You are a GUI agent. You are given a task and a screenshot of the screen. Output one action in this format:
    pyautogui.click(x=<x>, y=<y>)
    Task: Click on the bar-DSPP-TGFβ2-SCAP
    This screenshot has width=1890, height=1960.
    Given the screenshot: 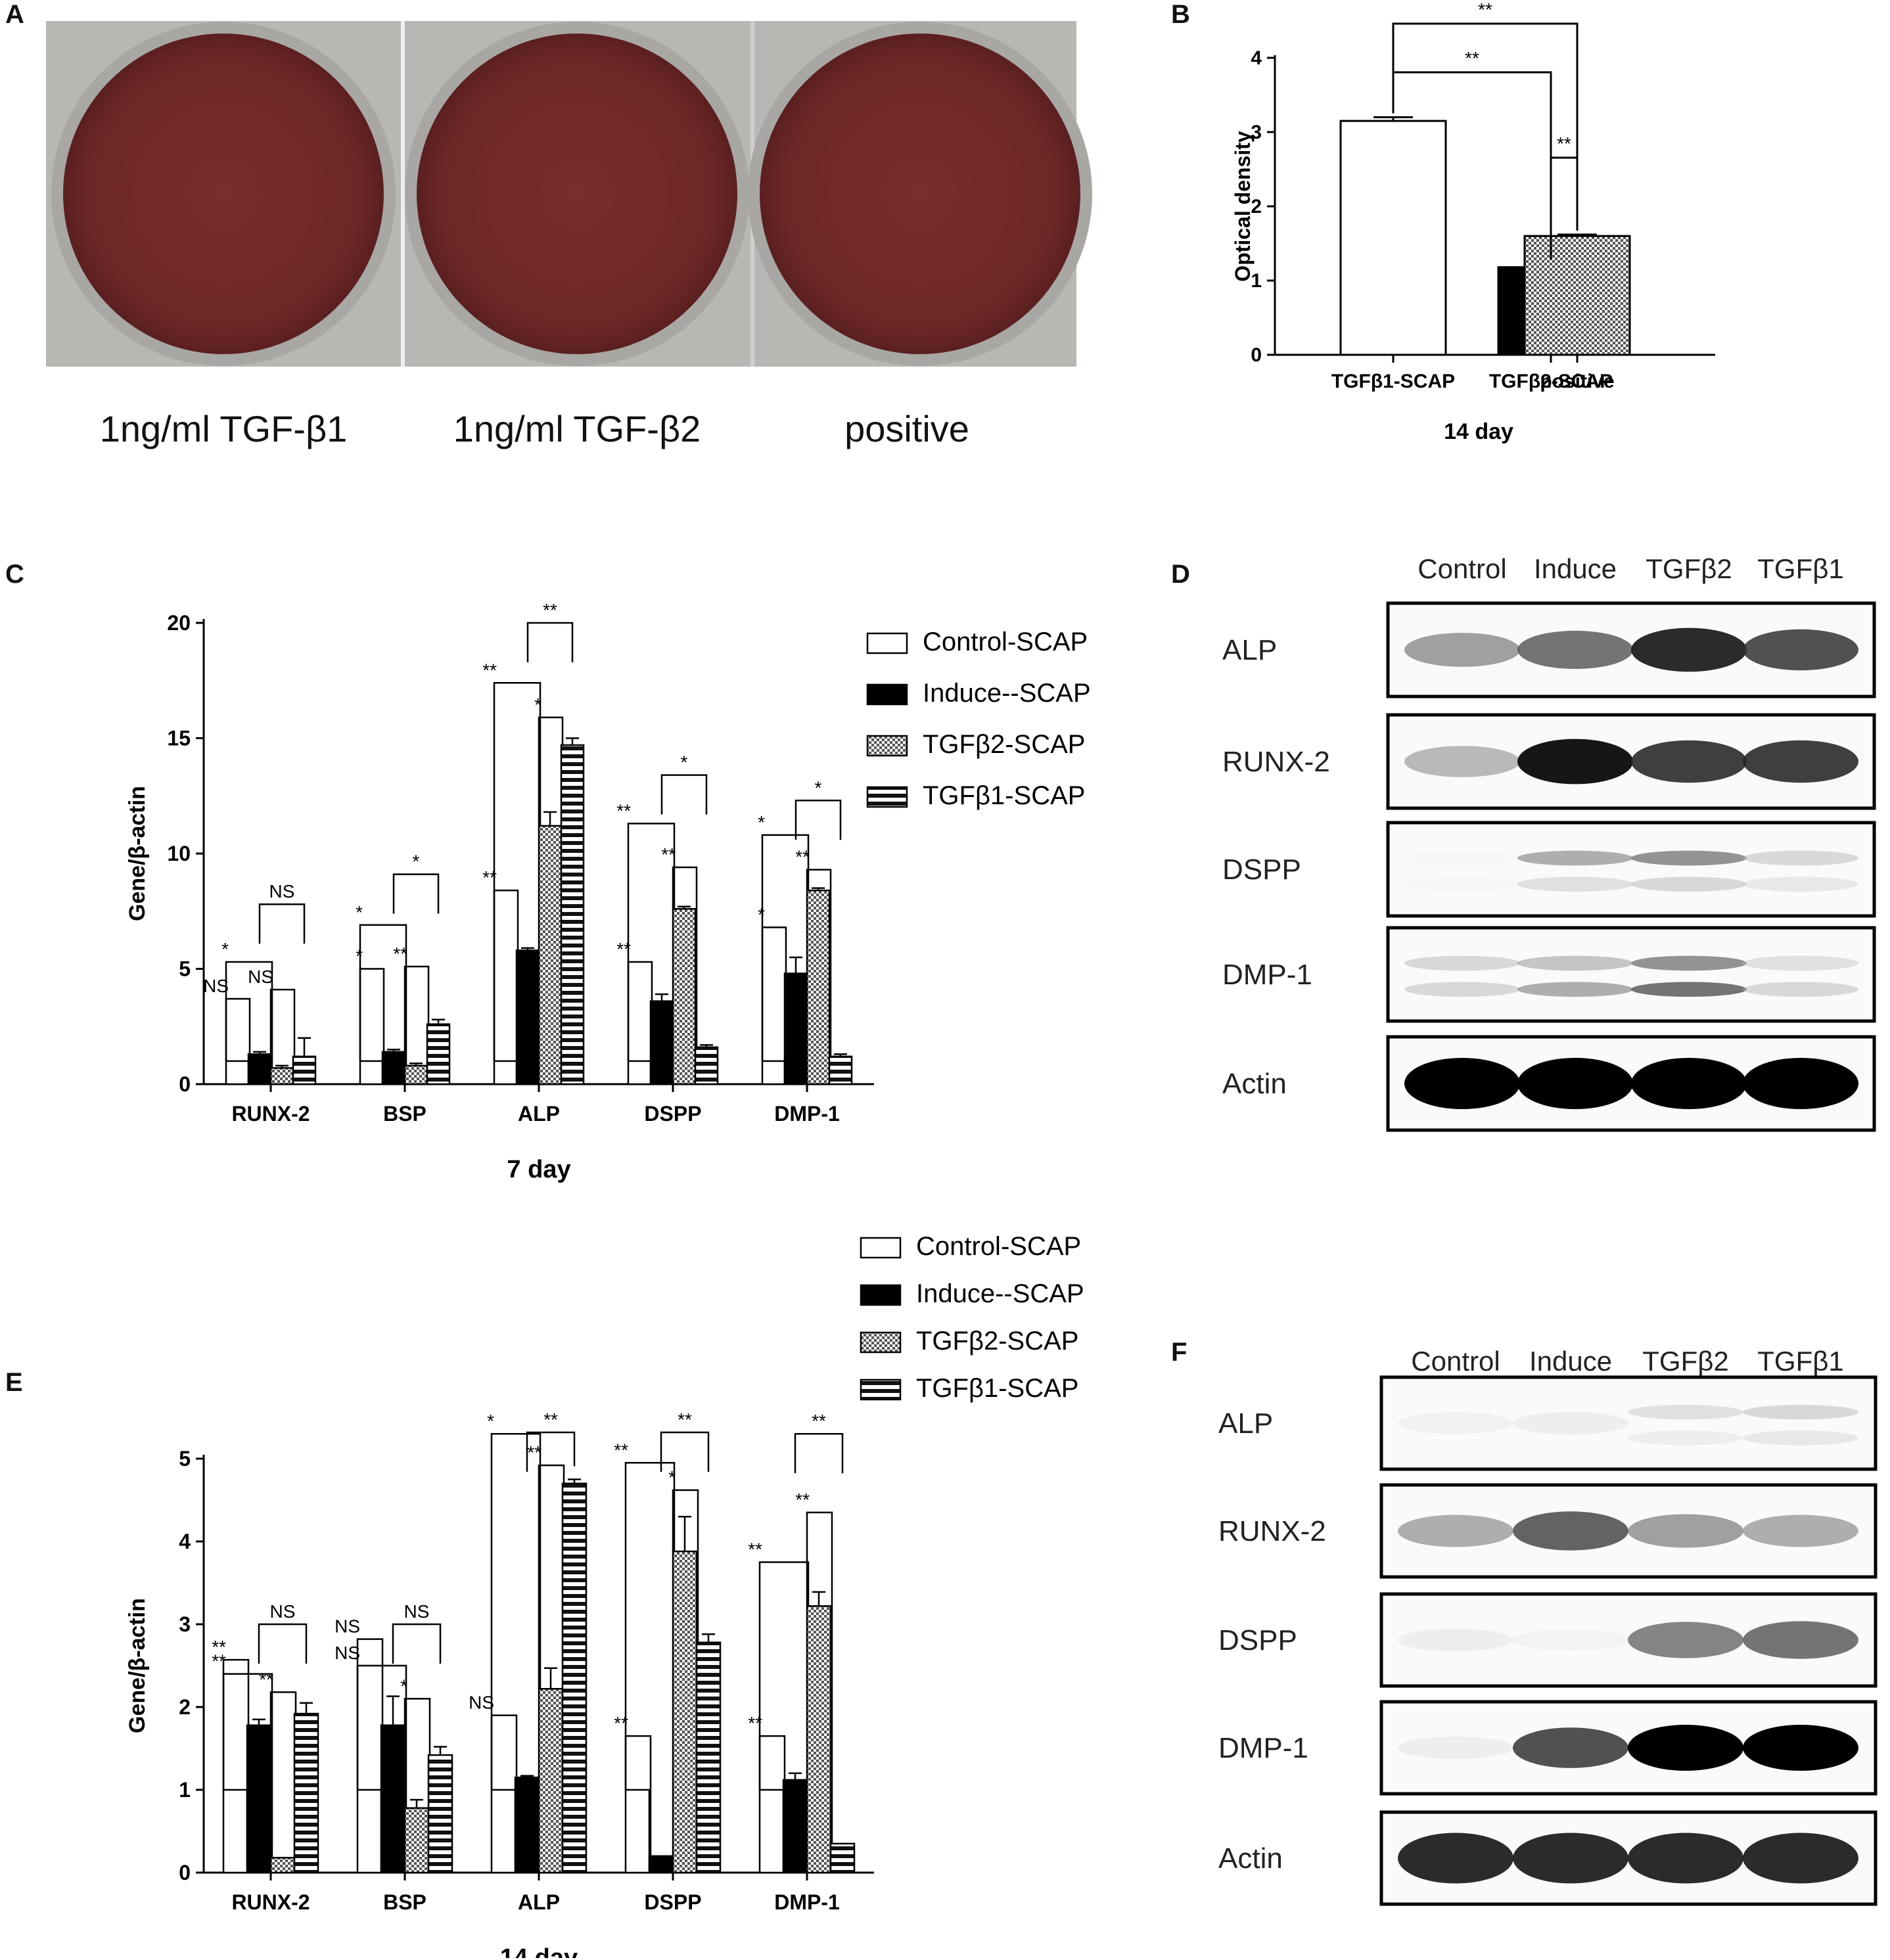 What is the action you would take?
    pyautogui.click(x=685, y=996)
    